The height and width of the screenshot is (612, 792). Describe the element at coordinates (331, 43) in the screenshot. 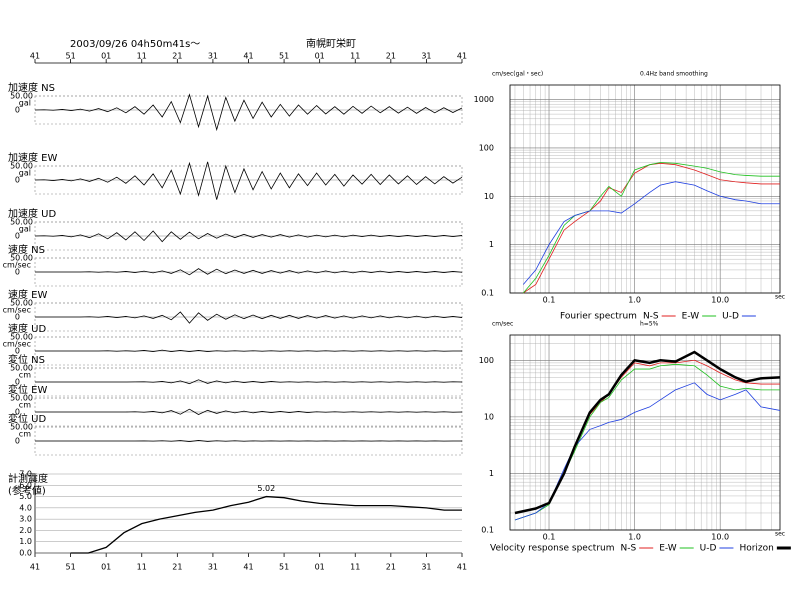

I see `station-name: 南幌町栄町` at that location.